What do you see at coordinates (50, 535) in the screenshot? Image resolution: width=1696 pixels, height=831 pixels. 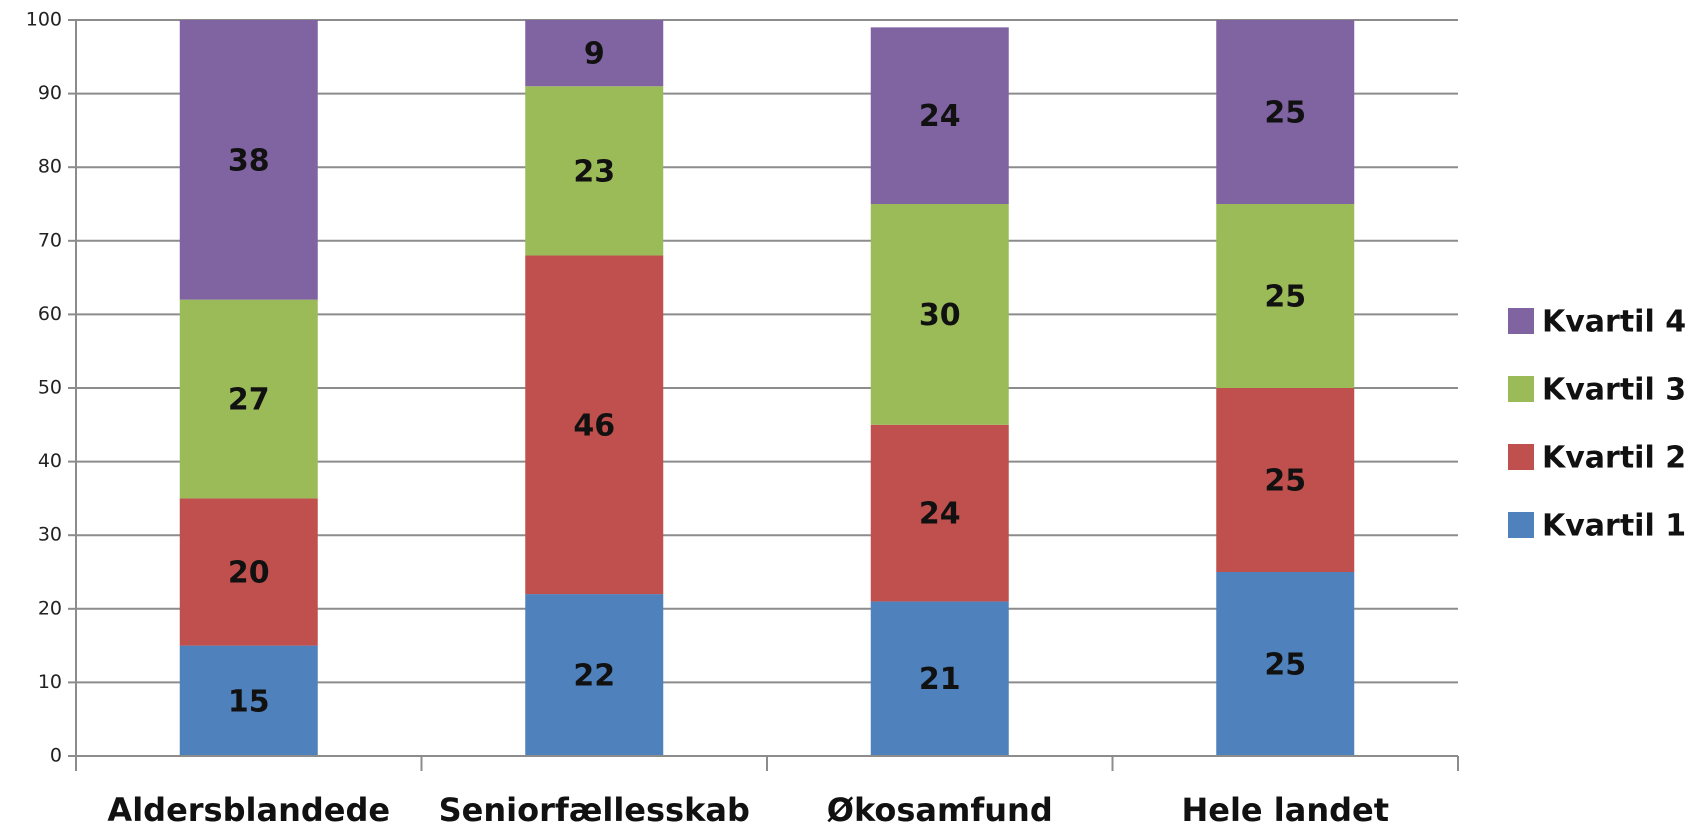 I see `y-tick-label: 30` at bounding box center [50, 535].